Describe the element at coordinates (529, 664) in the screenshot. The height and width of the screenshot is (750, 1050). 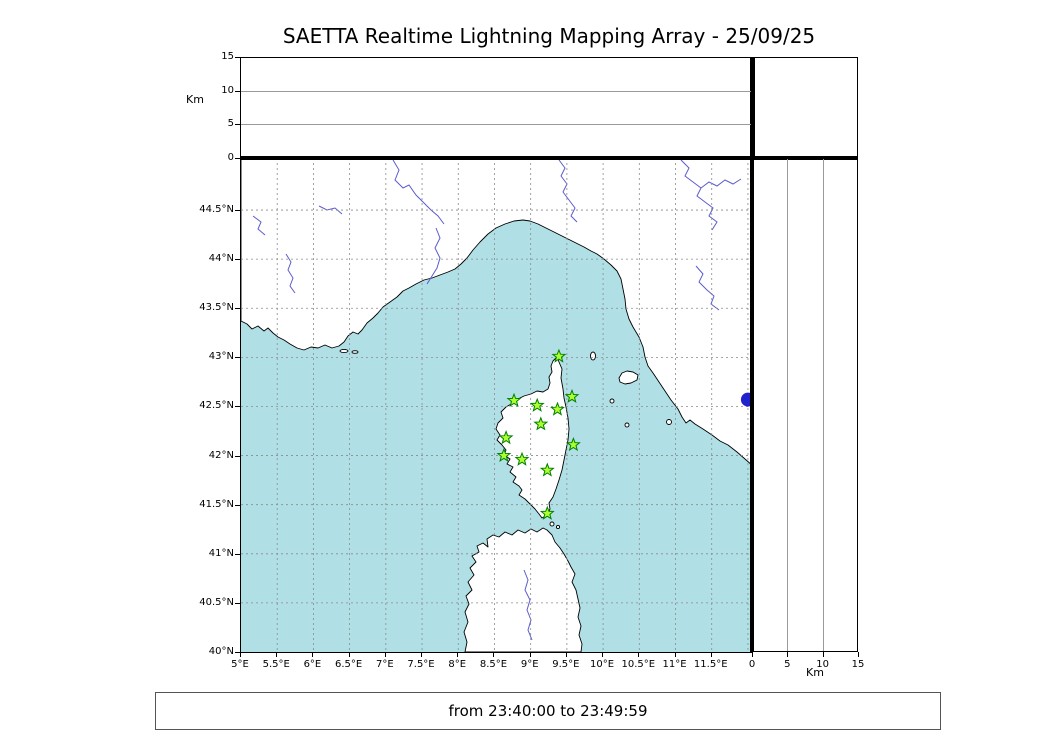
I see `lon-tick-label: 9°E` at that location.